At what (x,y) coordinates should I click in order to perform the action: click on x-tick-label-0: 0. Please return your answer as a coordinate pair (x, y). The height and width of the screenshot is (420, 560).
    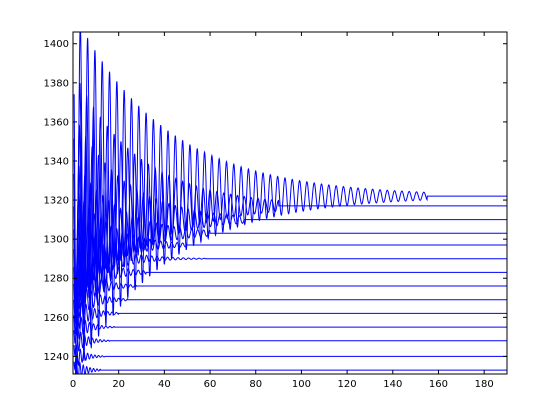
    Looking at the image, I should click on (73, 384).